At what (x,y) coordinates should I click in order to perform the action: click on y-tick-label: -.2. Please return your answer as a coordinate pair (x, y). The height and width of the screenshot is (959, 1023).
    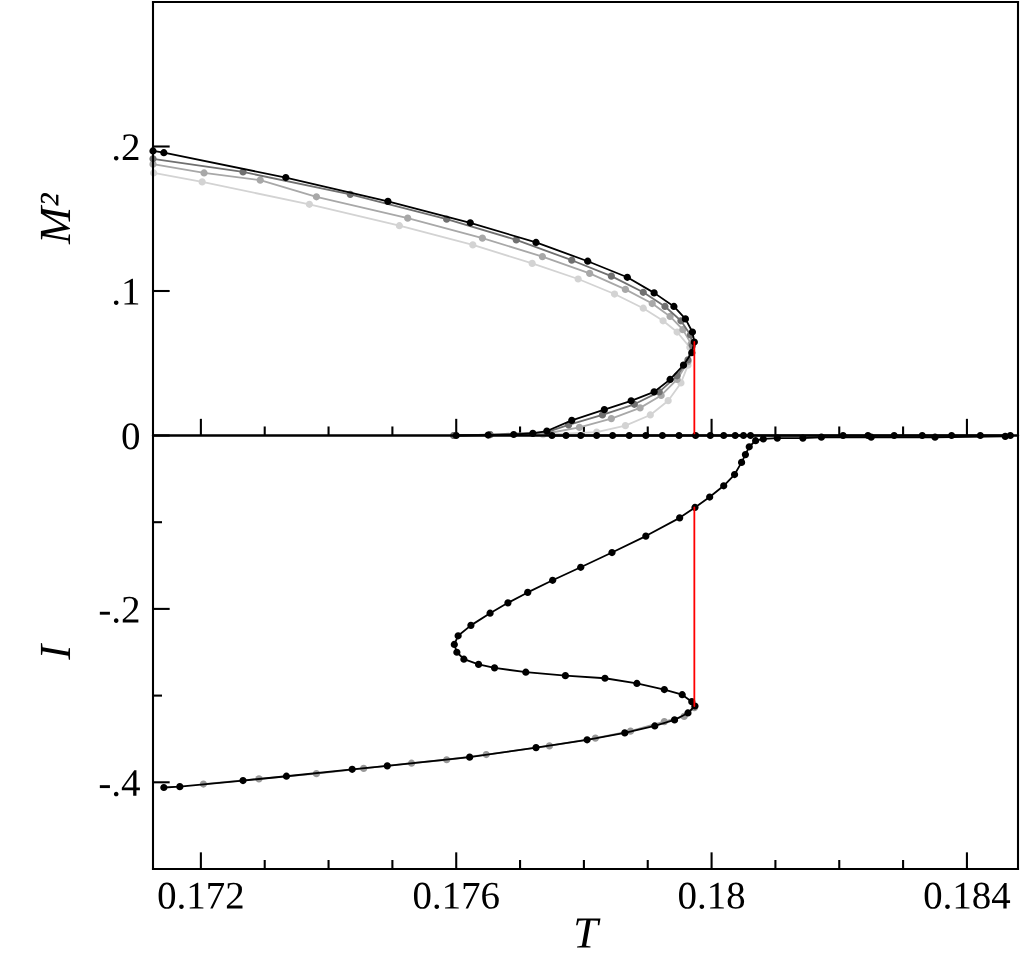
    Looking at the image, I should click on (119, 609).